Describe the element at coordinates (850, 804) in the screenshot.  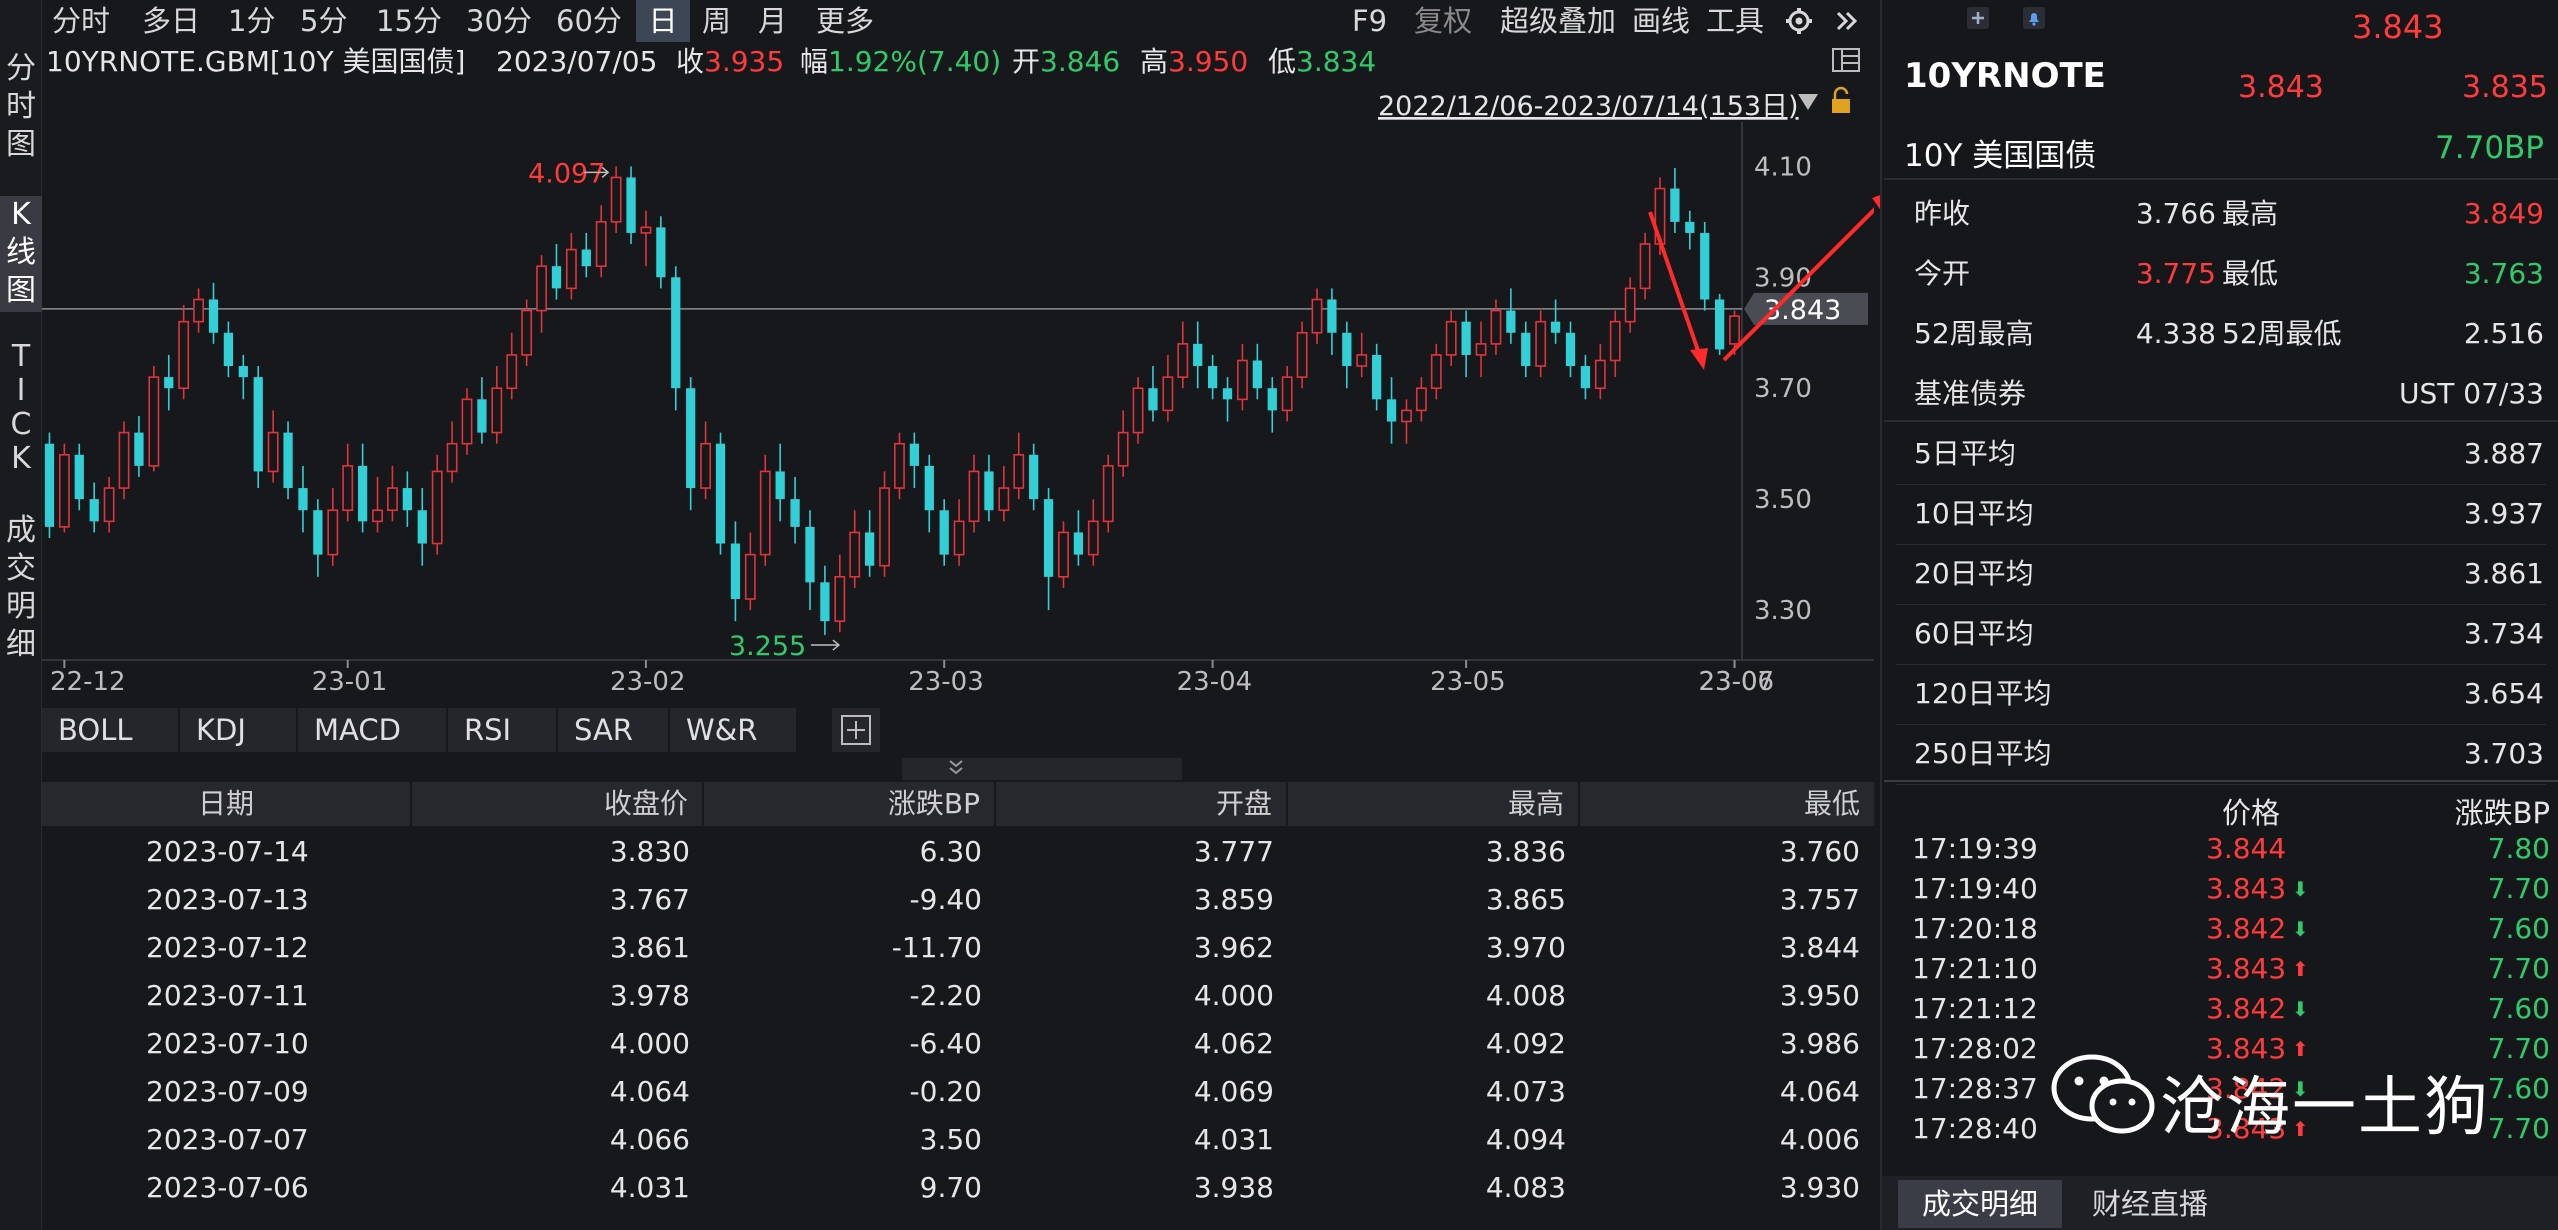
I see `col-change: 涨跌BP` at that location.